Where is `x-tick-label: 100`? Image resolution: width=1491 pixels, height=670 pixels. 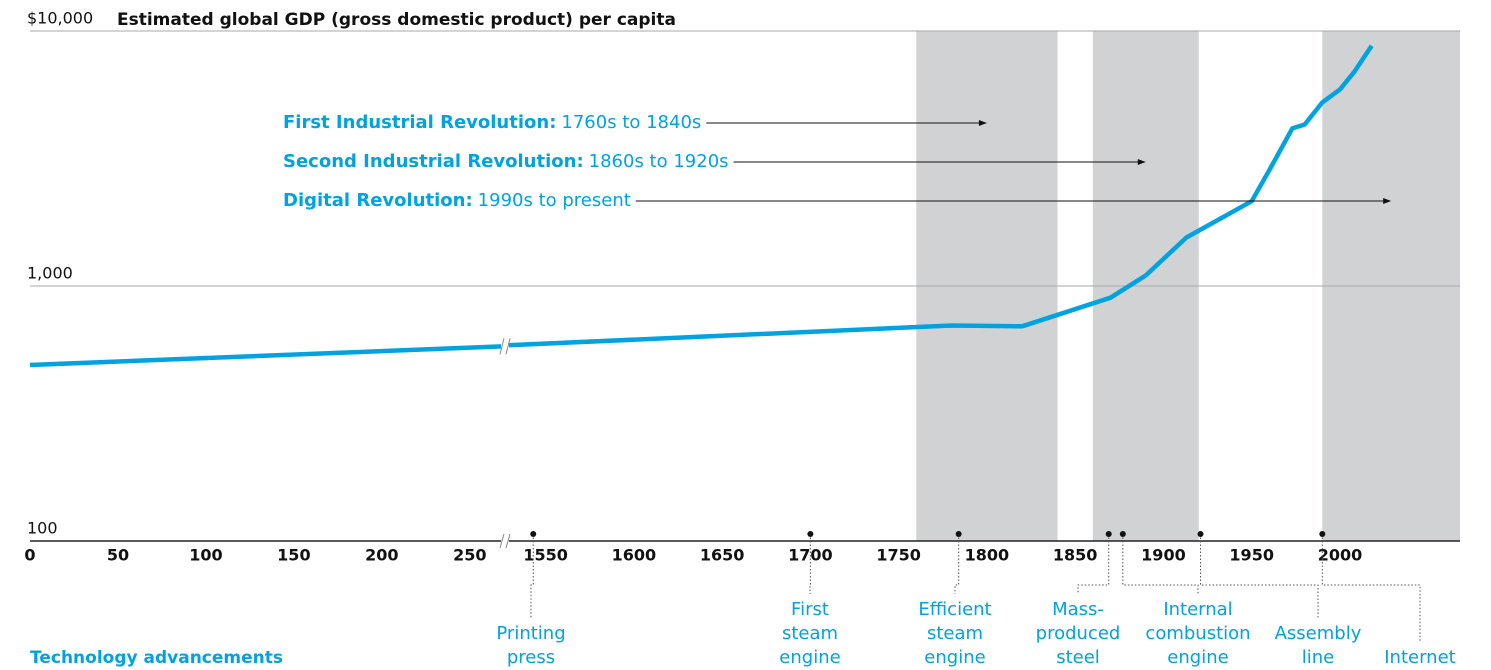
x-tick-label: 100 is located at coordinates (205, 555).